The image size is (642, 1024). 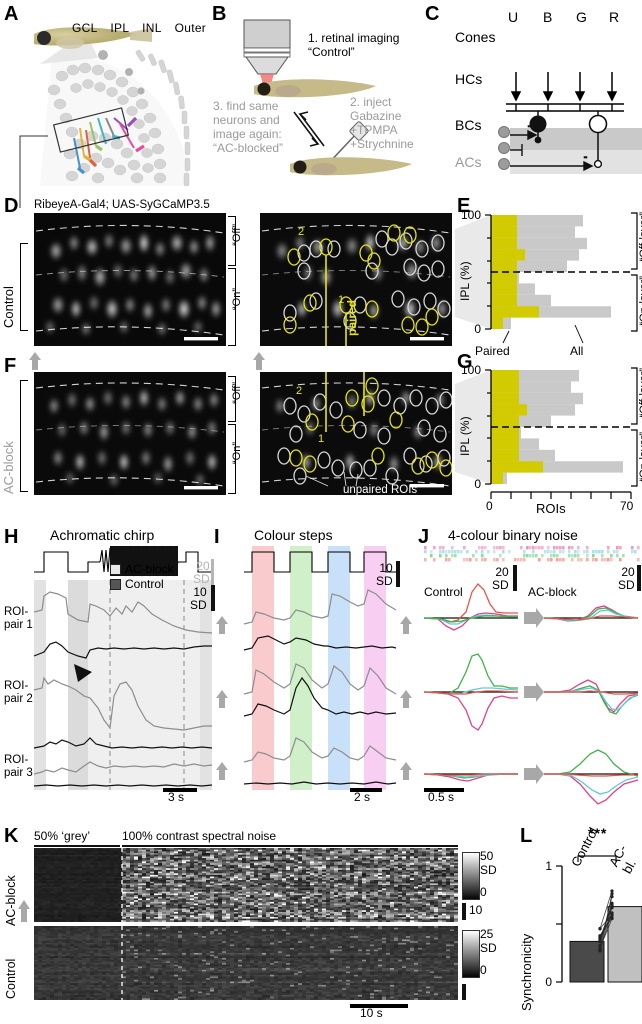 I want to click on panel-l-ylabel: Synchronicity, so click(x=526, y=972).